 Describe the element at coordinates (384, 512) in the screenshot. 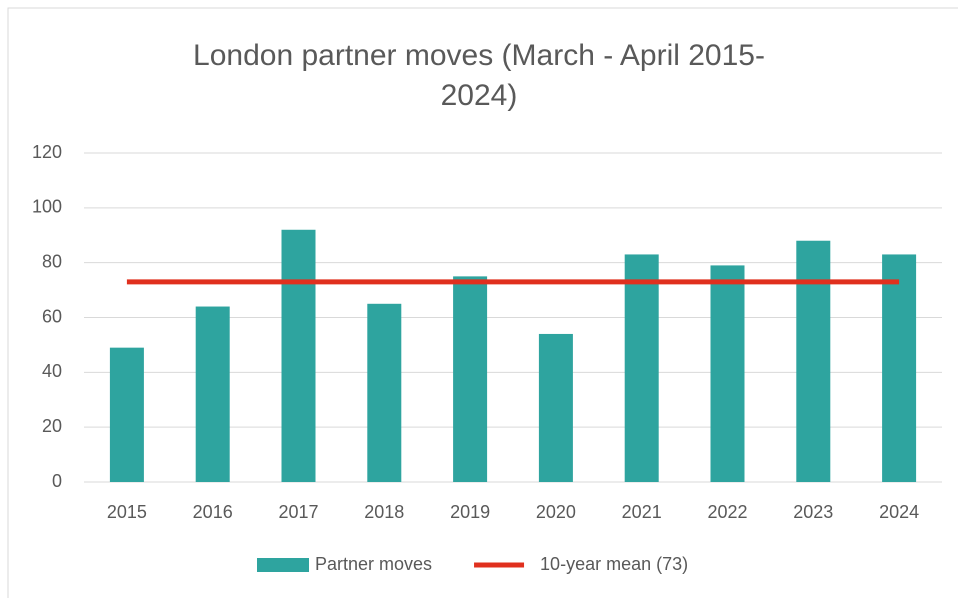

I see `x-tick-label: 2018` at that location.